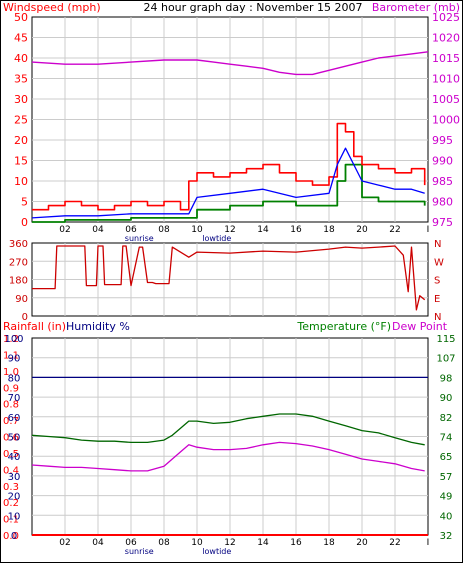 Image resolution: width=463 pixels, height=563 pixels. What do you see at coordinates (21, 17) in the screenshot?
I see `windspeed-tick-label: 50` at bounding box center [21, 17].